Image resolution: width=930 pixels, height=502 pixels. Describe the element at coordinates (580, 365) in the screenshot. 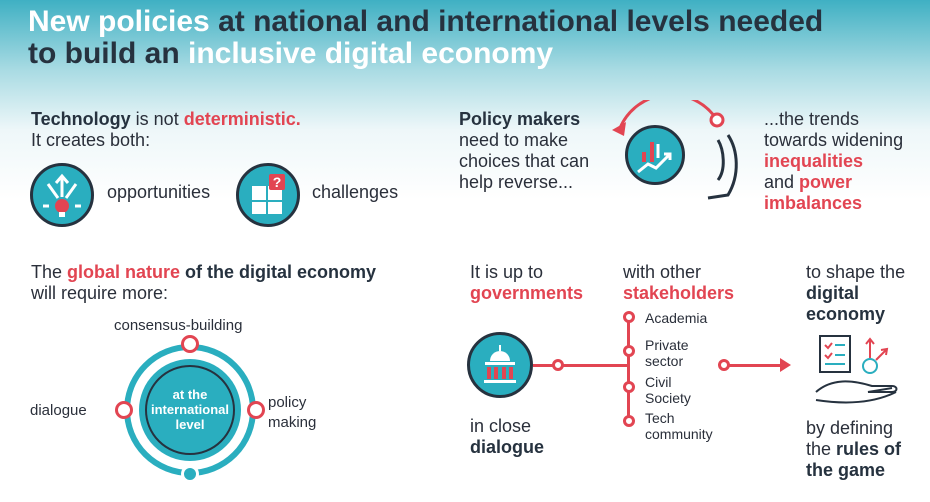

I see `connector-line` at that location.